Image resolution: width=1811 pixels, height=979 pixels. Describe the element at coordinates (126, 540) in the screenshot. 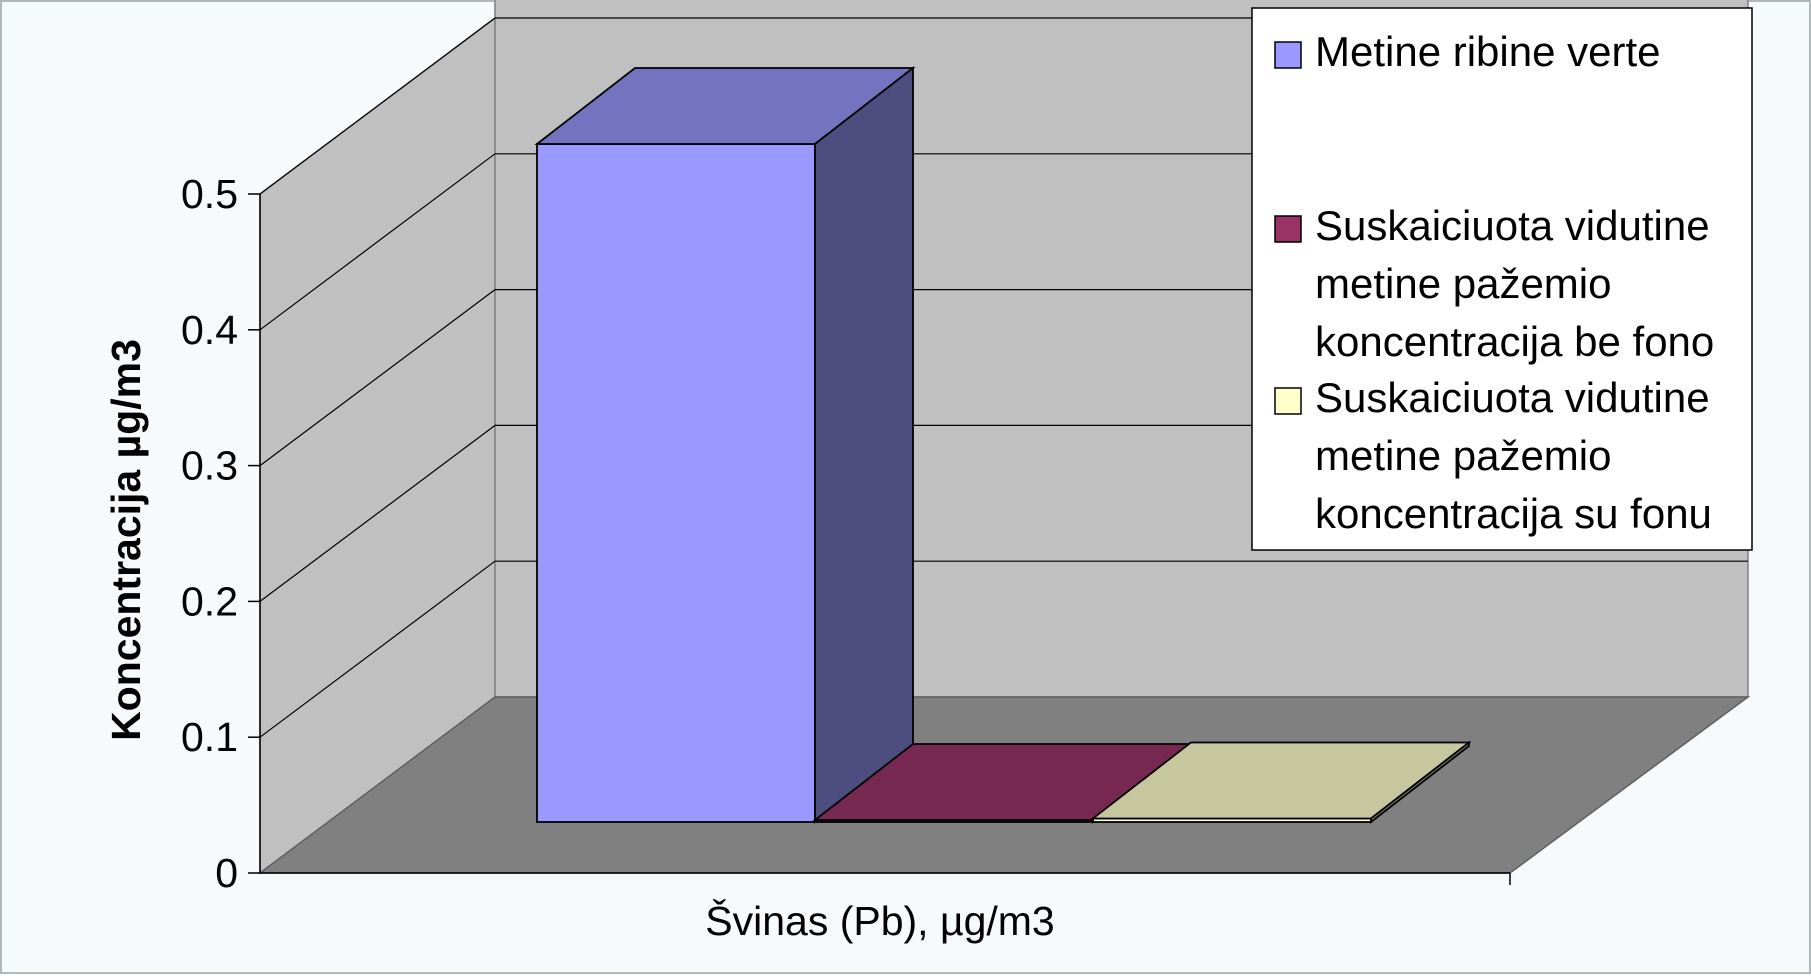

I see `y-axis-title: Koncentracija µg/m3` at that location.